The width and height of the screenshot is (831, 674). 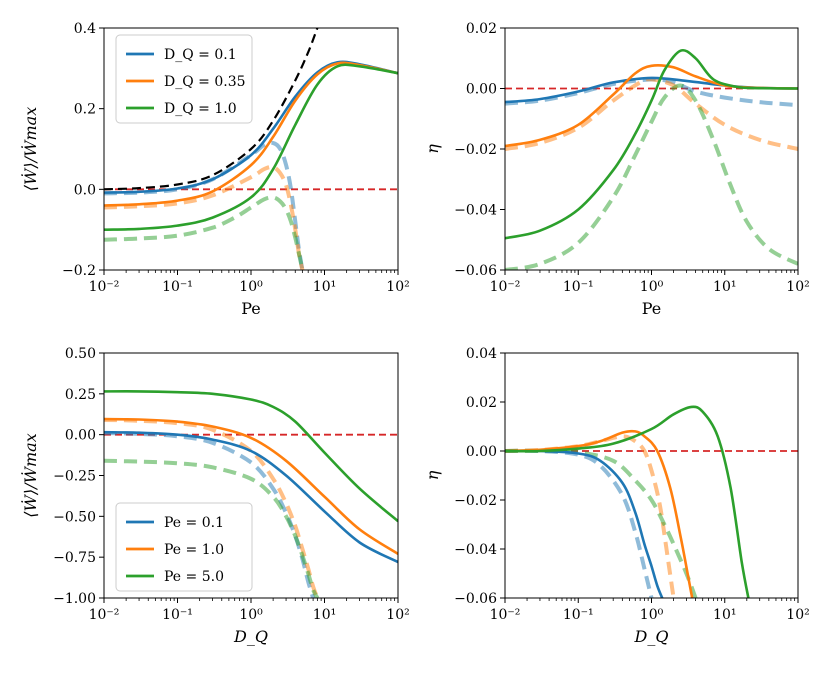 I want to click on y-tick-label: 0.4, so click(x=85, y=29).